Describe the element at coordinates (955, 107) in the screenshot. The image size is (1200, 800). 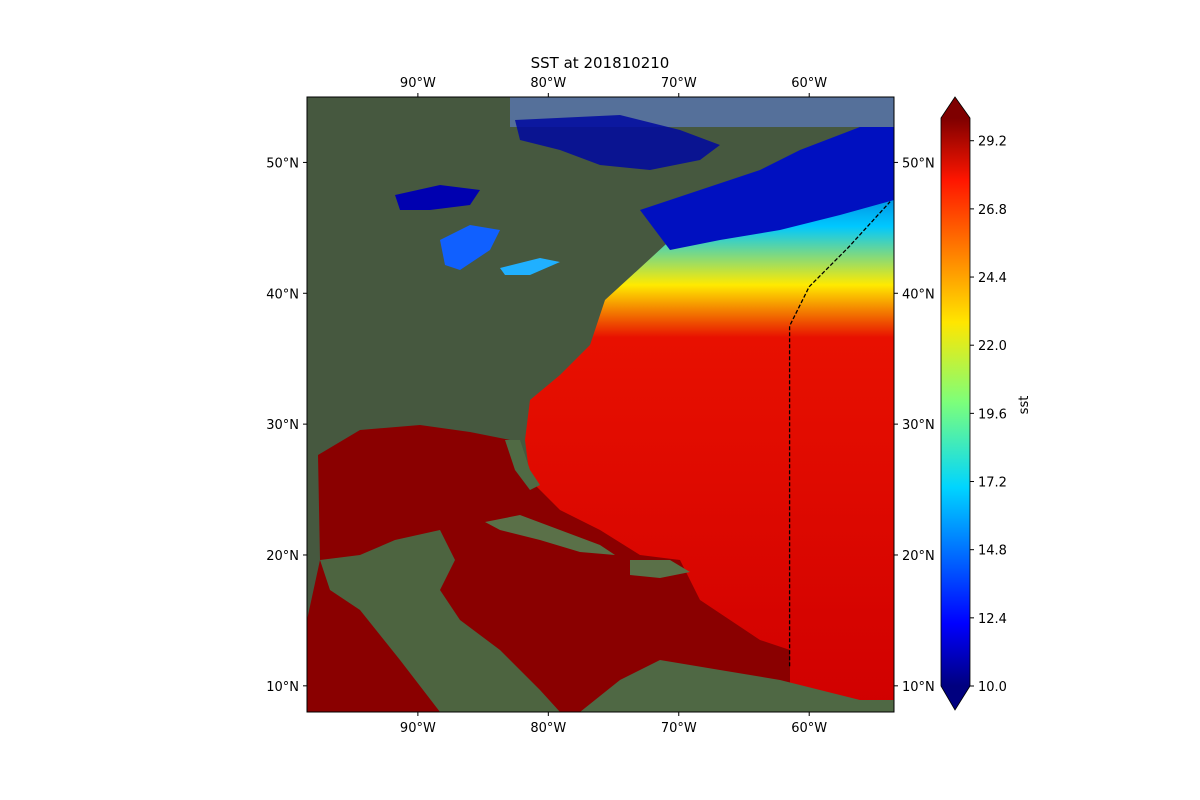
I see `colorbar-extend-max` at that location.